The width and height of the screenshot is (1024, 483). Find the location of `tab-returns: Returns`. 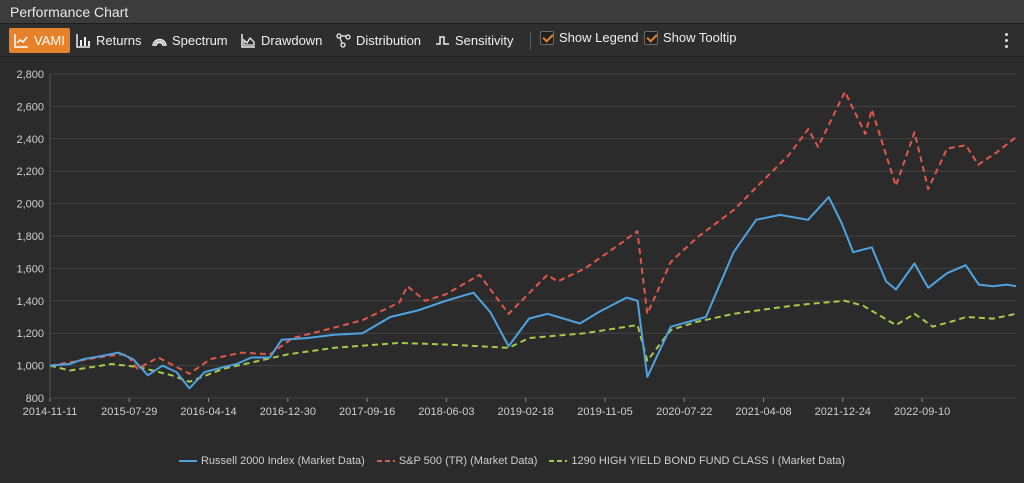

tab-returns: Returns is located at coordinates (109, 40).